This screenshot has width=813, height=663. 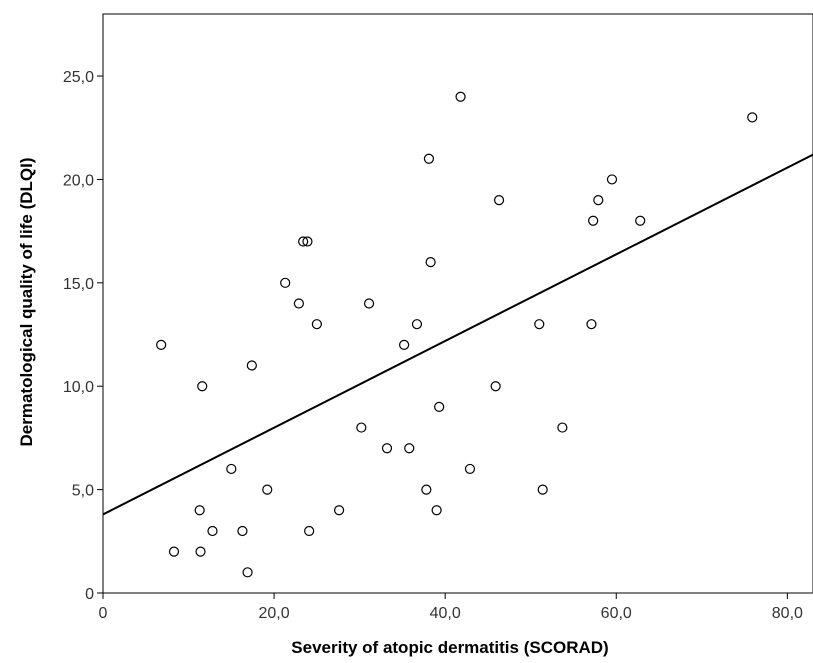 What do you see at coordinates (89, 594) in the screenshot?
I see `y-tick-label: 0` at bounding box center [89, 594].